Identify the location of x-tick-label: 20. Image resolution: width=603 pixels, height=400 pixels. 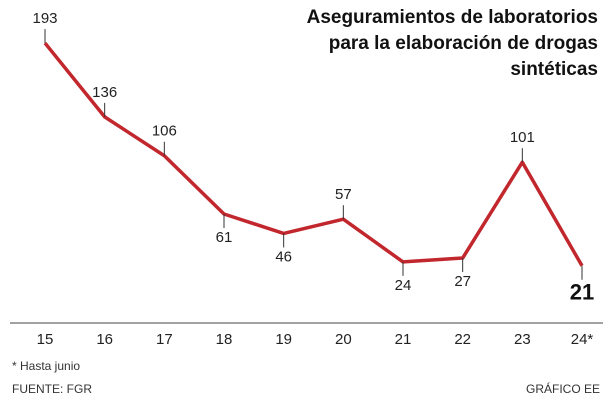
(343, 339).